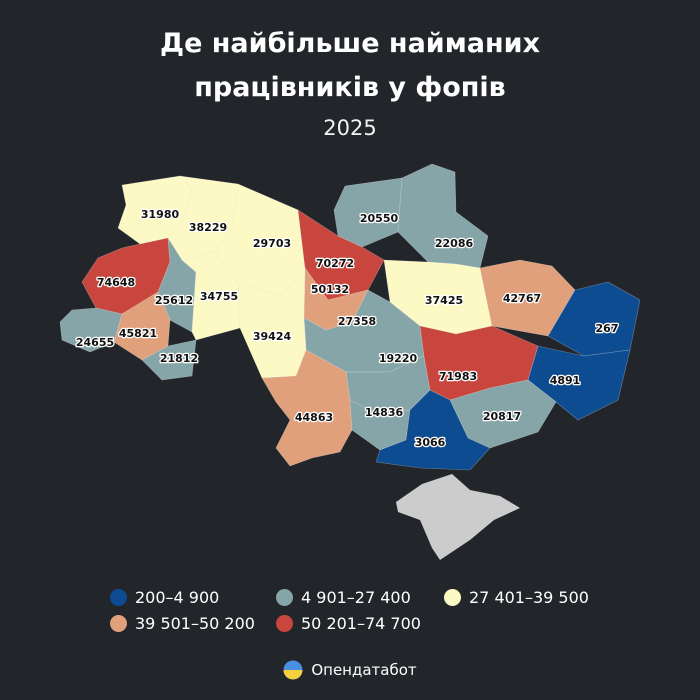 This screenshot has width=700, height=700. Describe the element at coordinates (177, 285) in the screenshot. I see `region-ternopil` at that location.